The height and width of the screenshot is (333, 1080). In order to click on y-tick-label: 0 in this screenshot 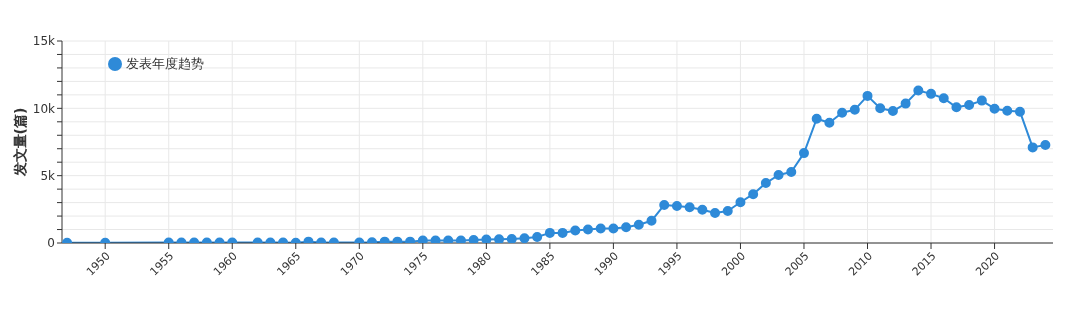, I will do `click(51, 243)`.